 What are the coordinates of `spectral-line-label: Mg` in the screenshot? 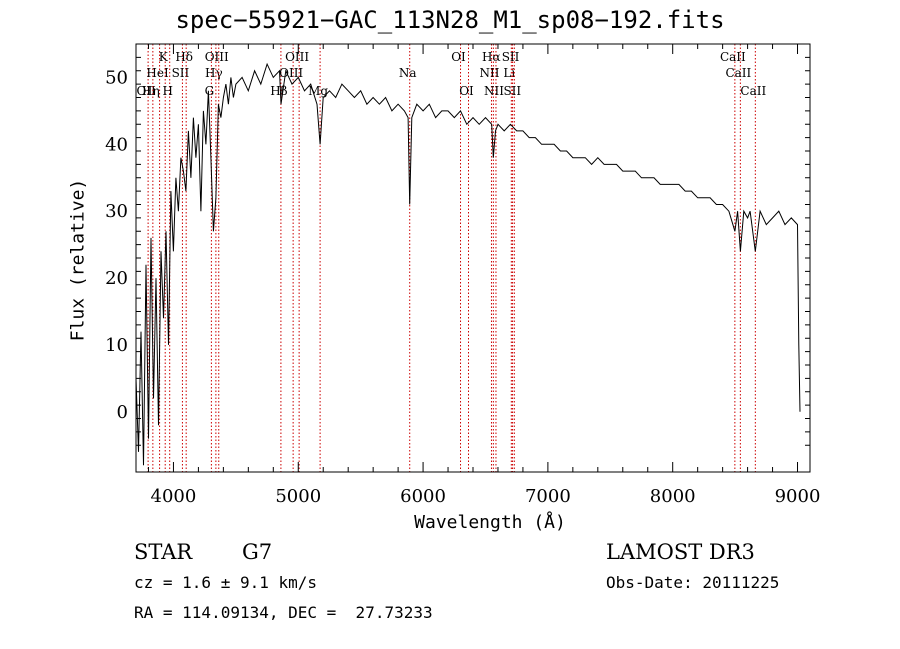 It's located at (318, 91).